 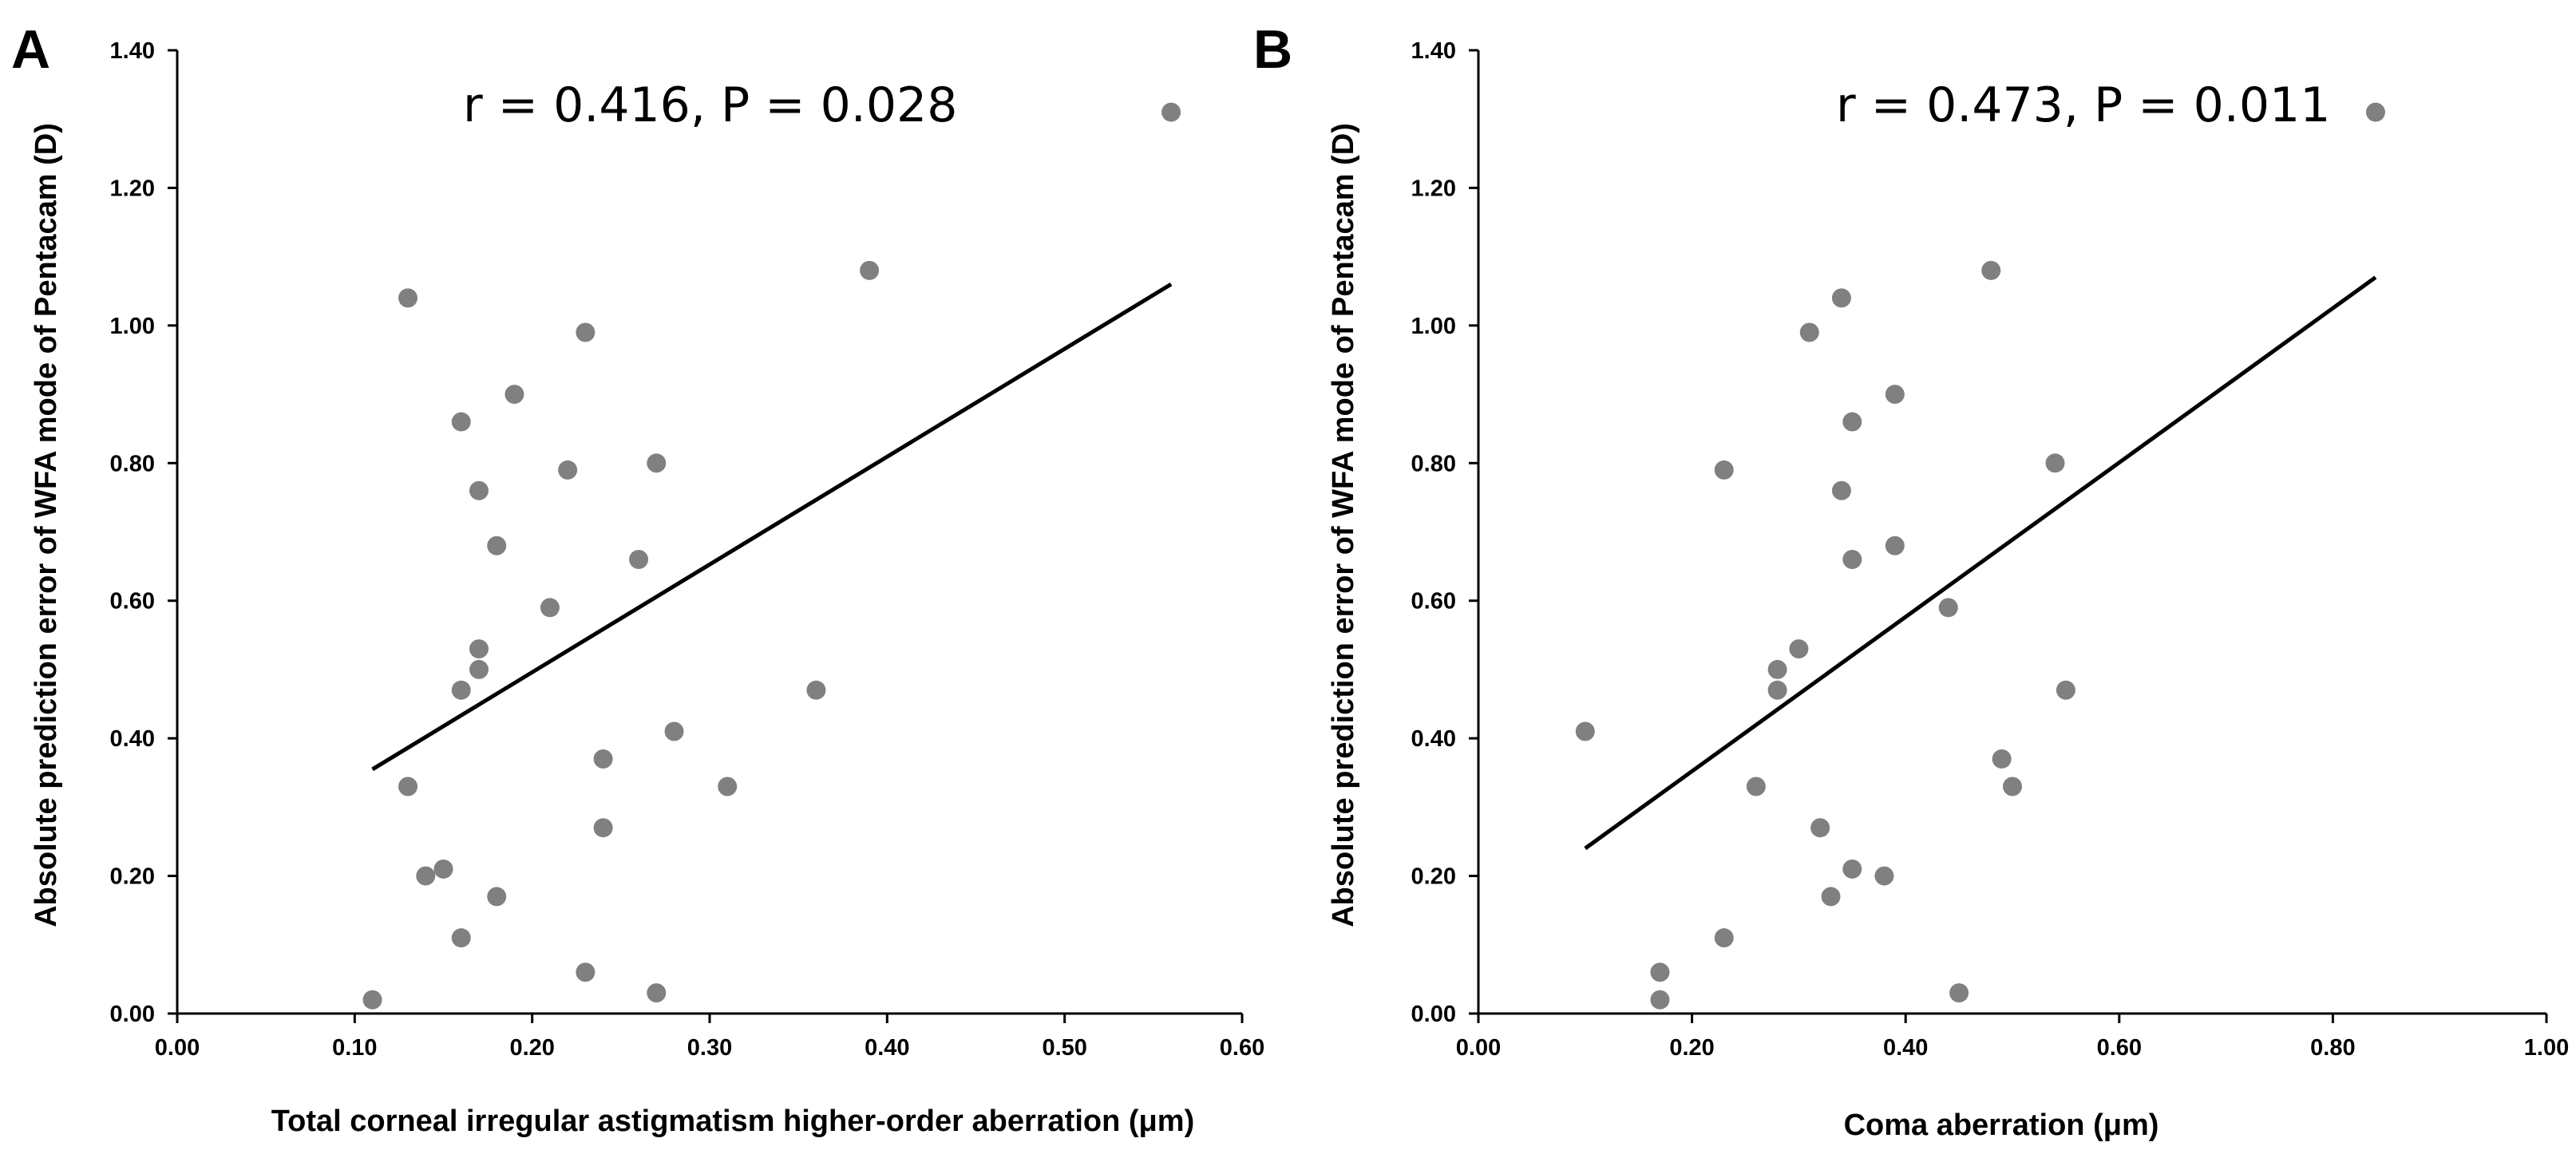 What do you see at coordinates (1434, 51) in the screenshot?
I see `panel-b-y-tick-label: 1.40` at bounding box center [1434, 51].